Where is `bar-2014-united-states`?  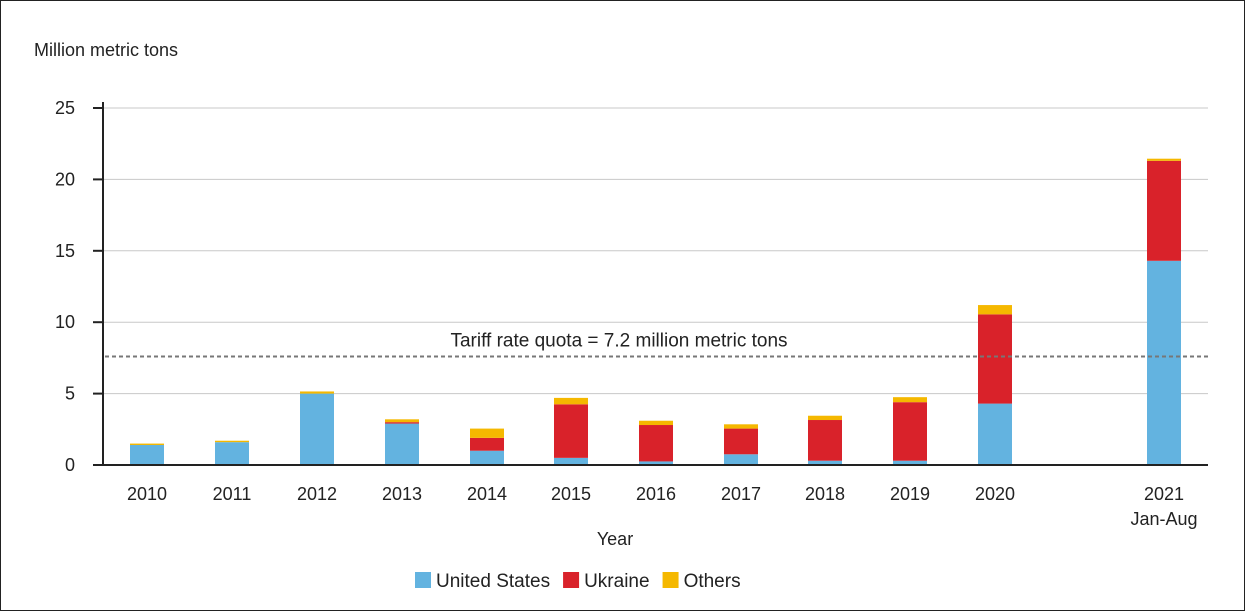
bar-2014-united-states is located at coordinates (487, 457).